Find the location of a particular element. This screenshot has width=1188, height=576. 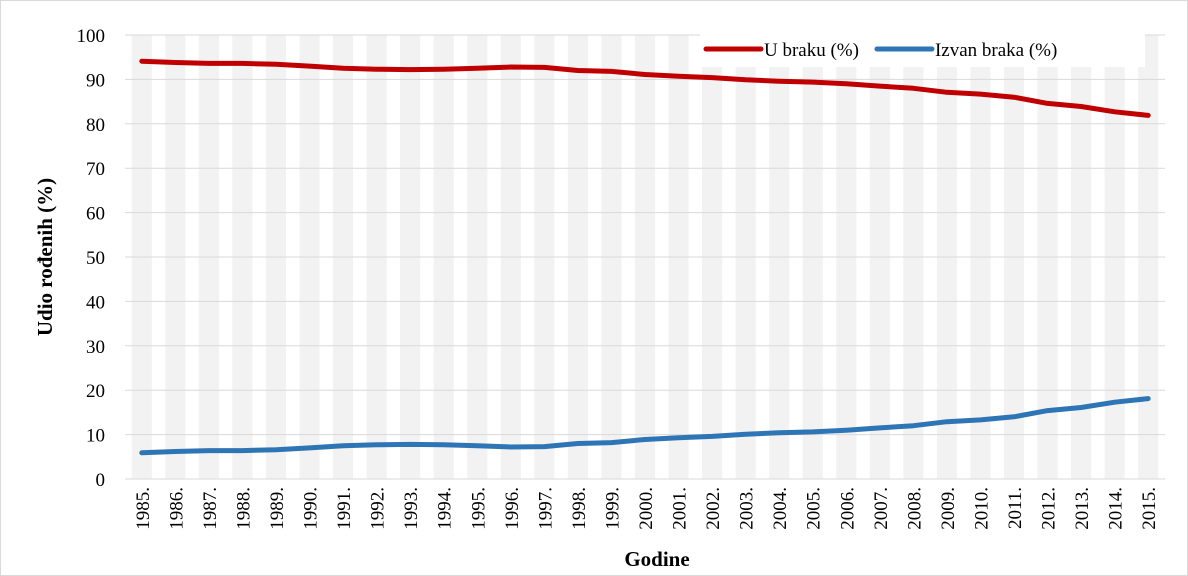

x-tick-label: 1999. is located at coordinates (612, 508).